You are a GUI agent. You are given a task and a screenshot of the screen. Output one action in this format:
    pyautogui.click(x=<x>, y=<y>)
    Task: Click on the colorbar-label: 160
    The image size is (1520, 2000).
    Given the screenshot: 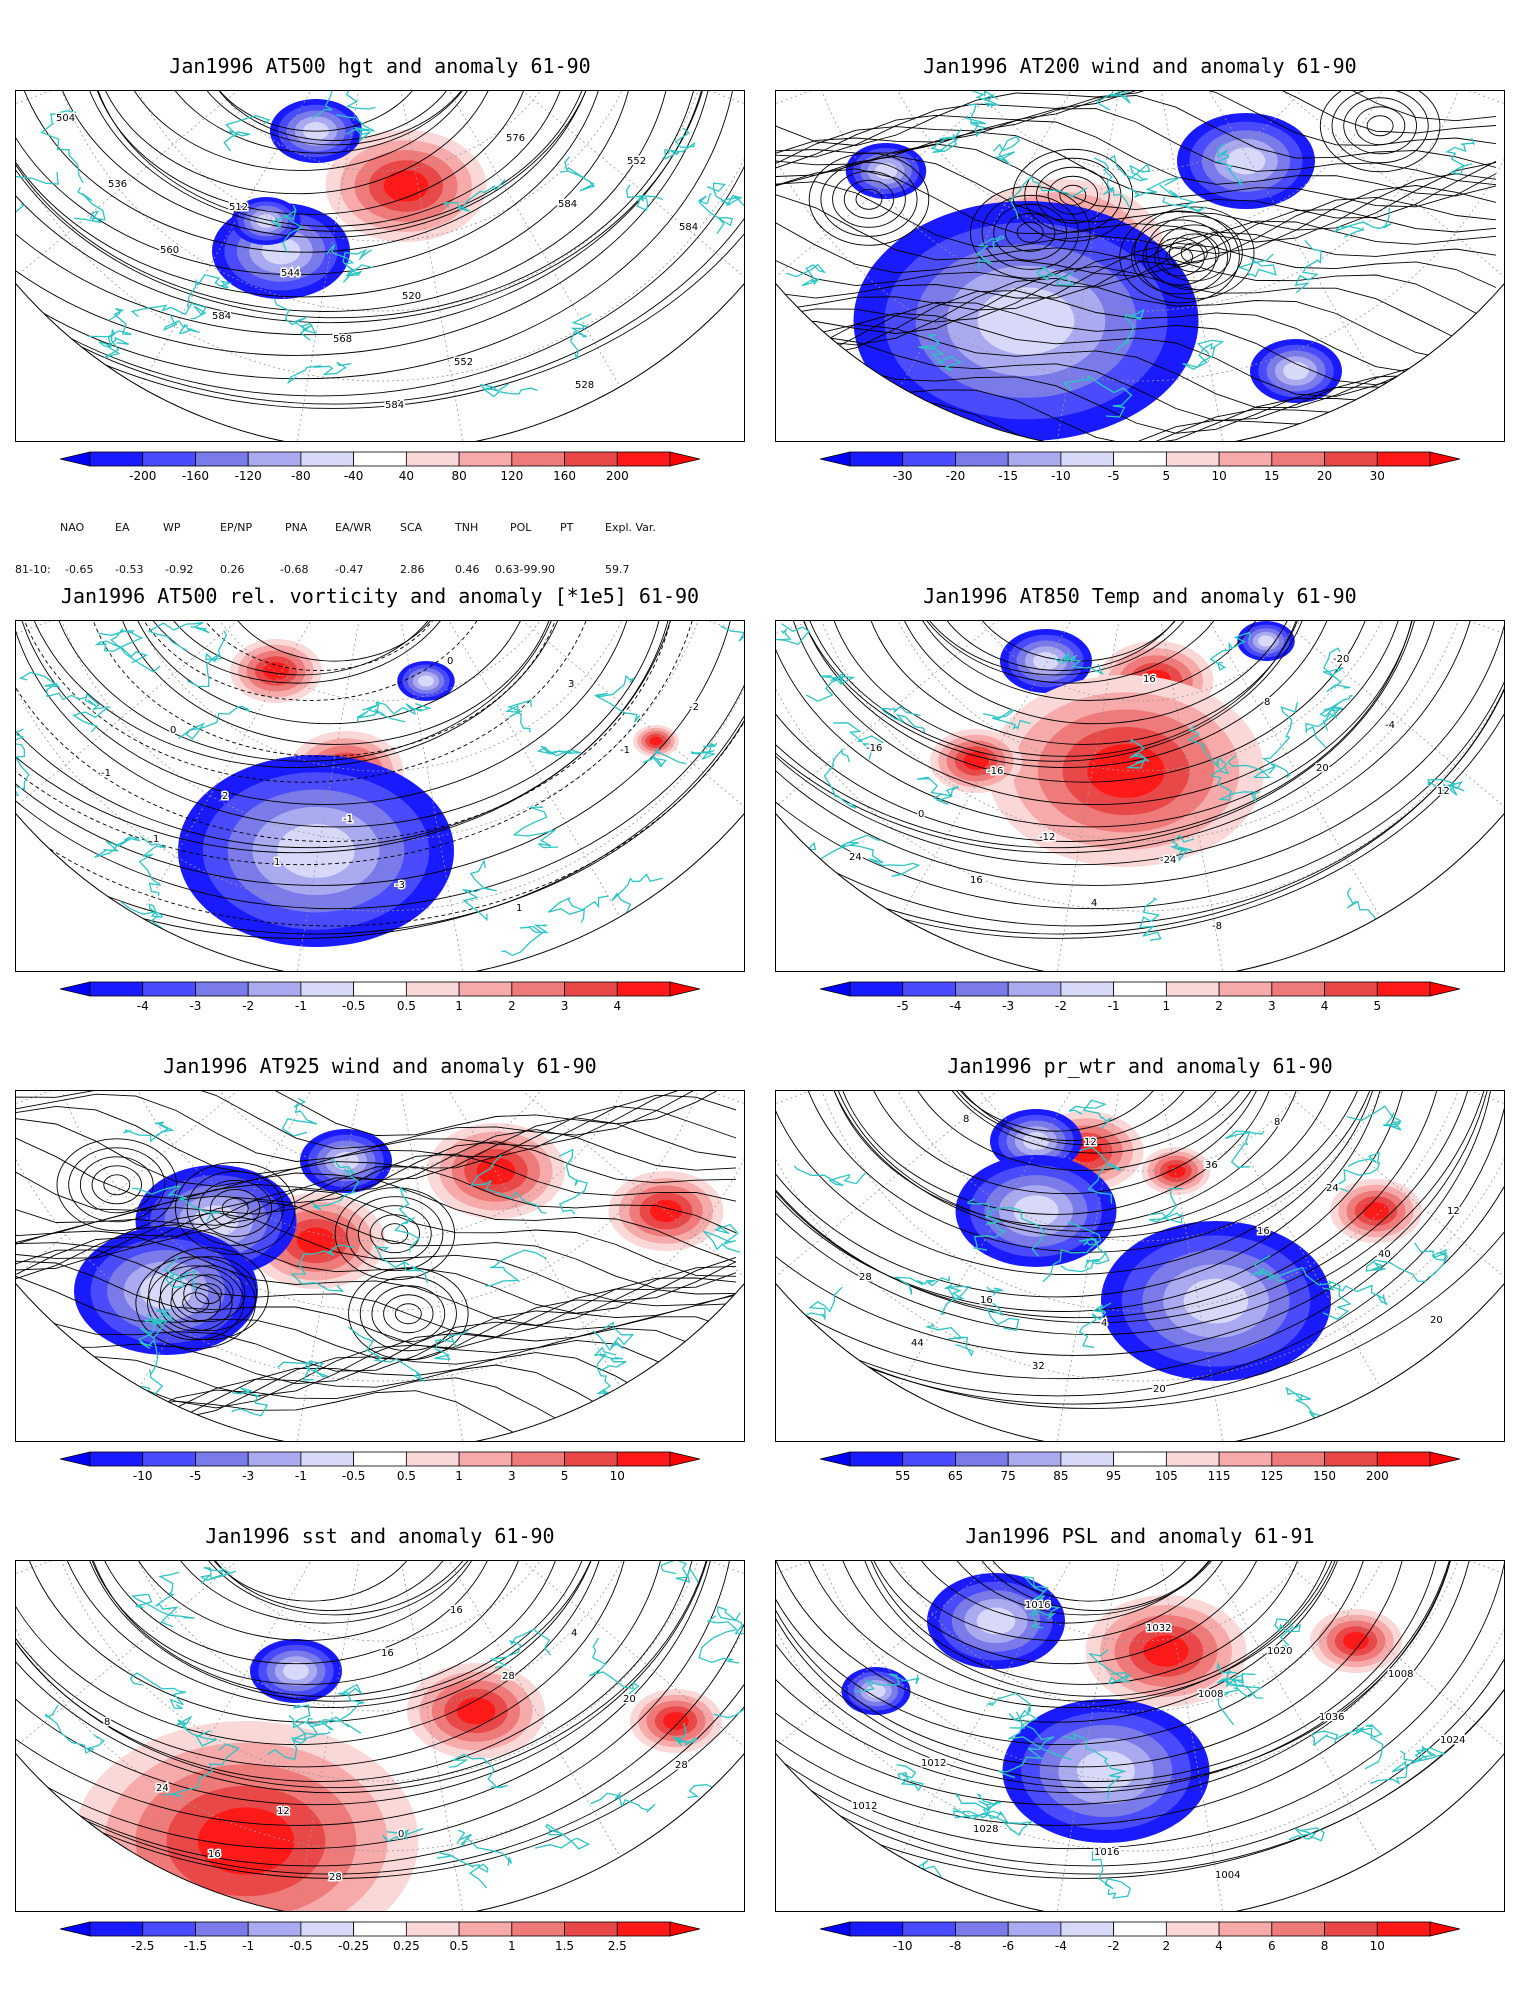 What is the action you would take?
    pyautogui.click(x=564, y=476)
    